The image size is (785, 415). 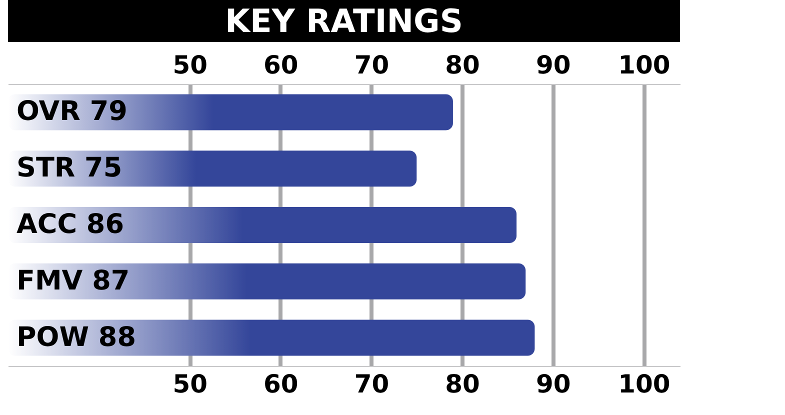 What do you see at coordinates (462, 65) in the screenshot?
I see `x2-tick-label: 80` at bounding box center [462, 65].